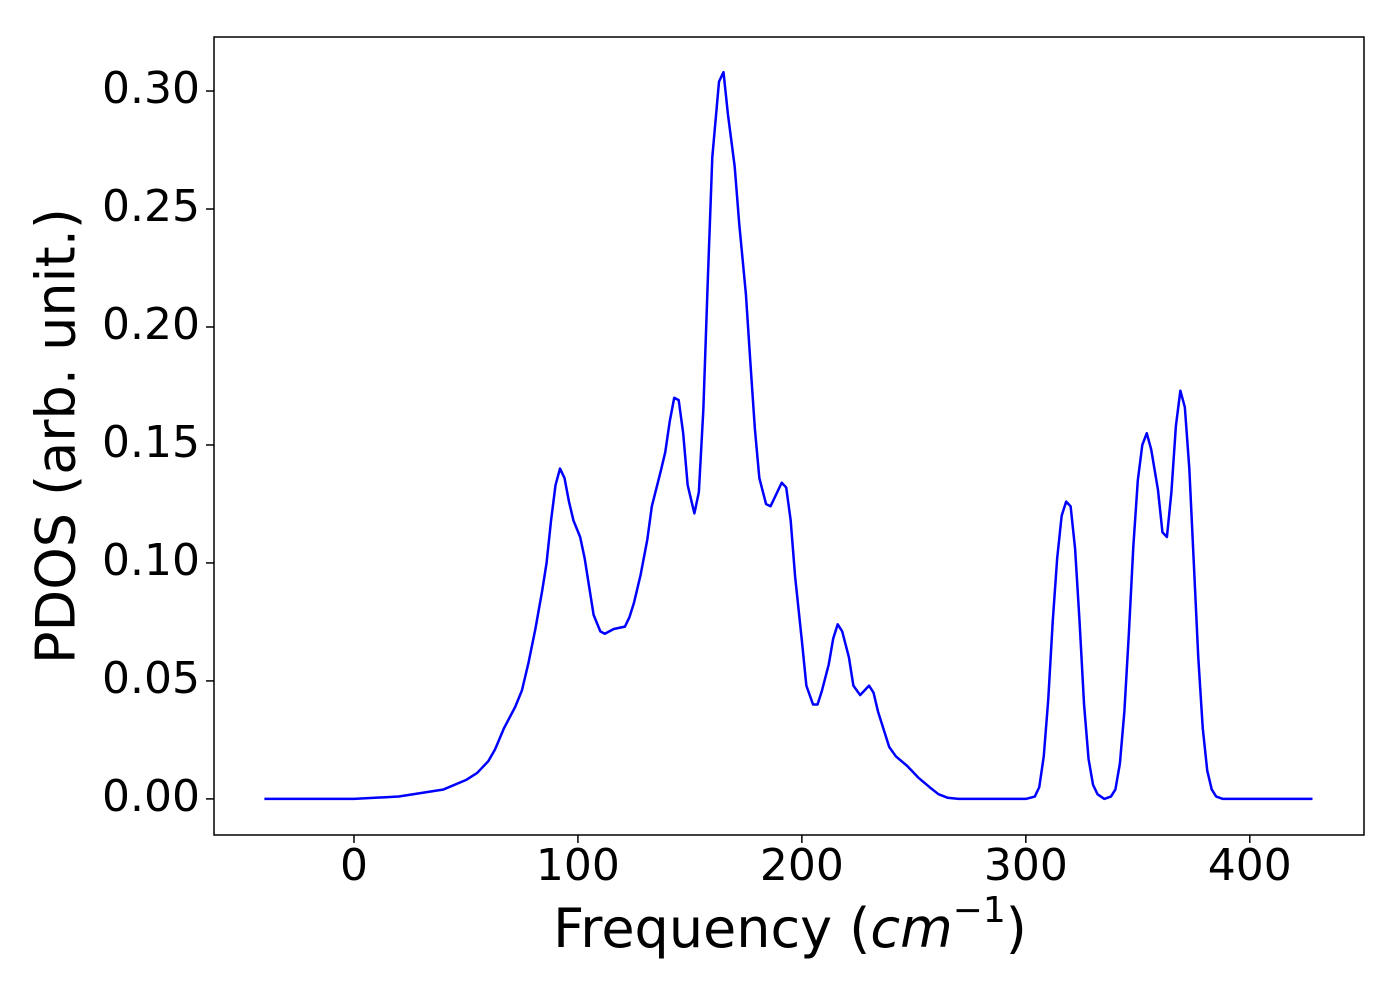 Image resolution: width=1400 pixels, height=1000 pixels. What do you see at coordinates (1250, 865) in the screenshot?
I see `x-tick-label: 400` at bounding box center [1250, 865].